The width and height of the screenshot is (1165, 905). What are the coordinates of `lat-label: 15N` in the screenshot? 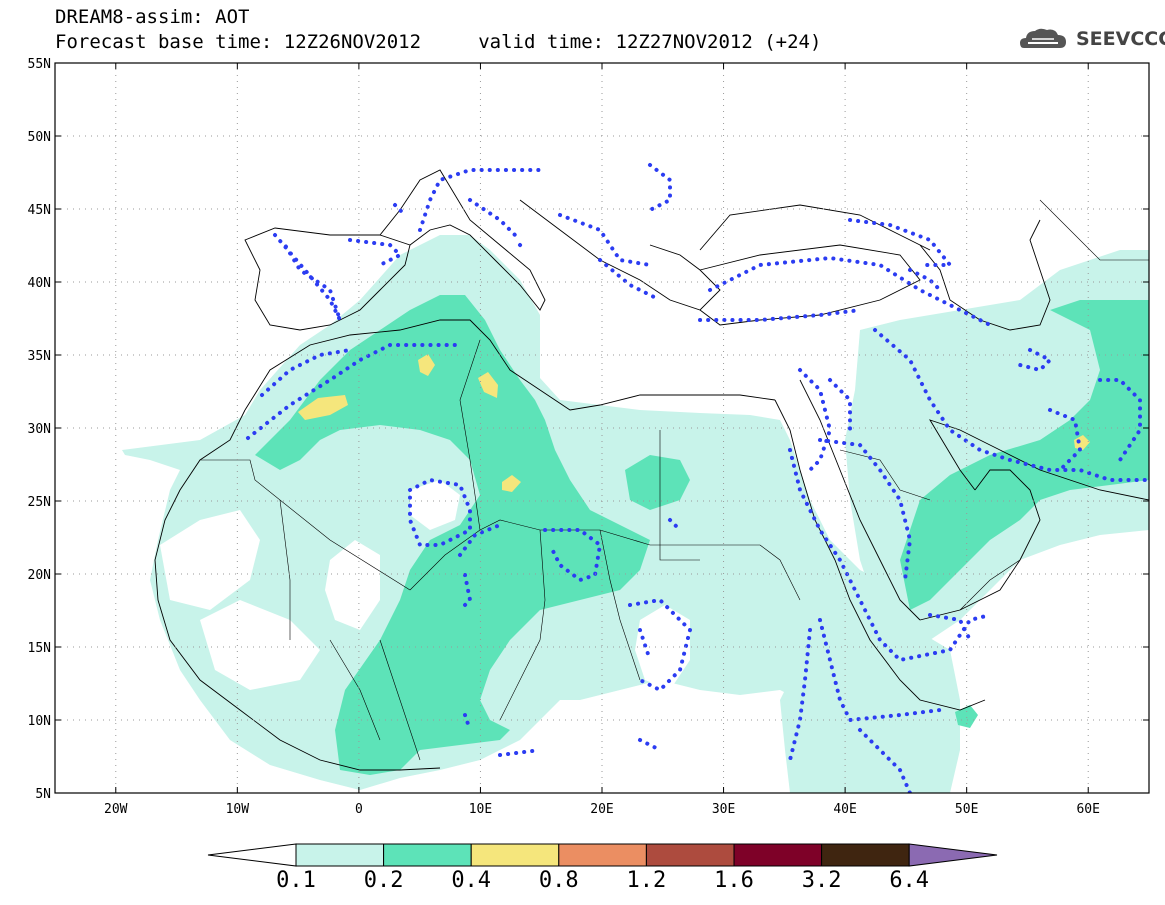 It's located at (39, 648).